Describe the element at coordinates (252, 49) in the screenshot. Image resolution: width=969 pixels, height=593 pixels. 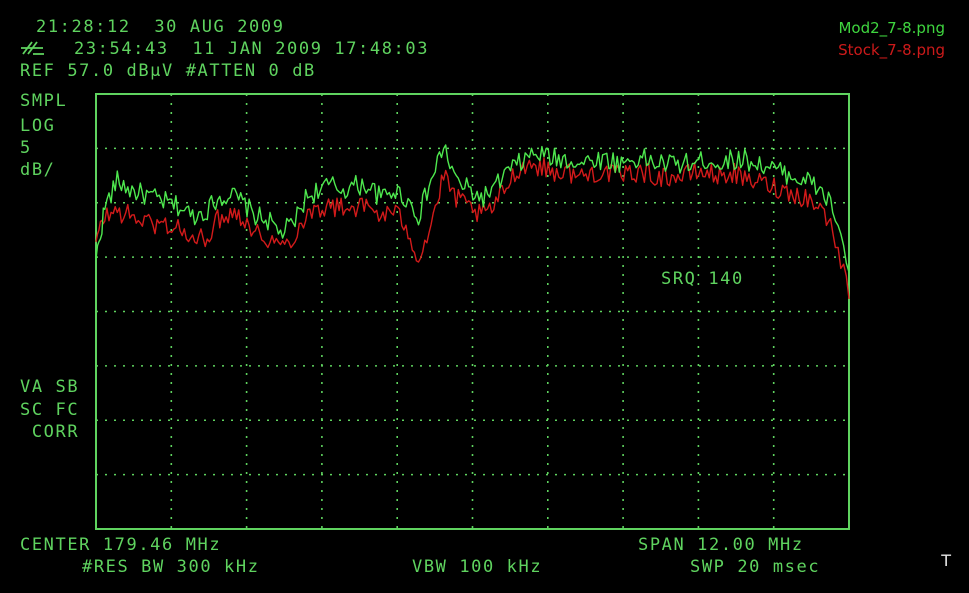
I see `sweep-timestamp: 23:54:43 11 JAN 2009 17:48:03` at that location.